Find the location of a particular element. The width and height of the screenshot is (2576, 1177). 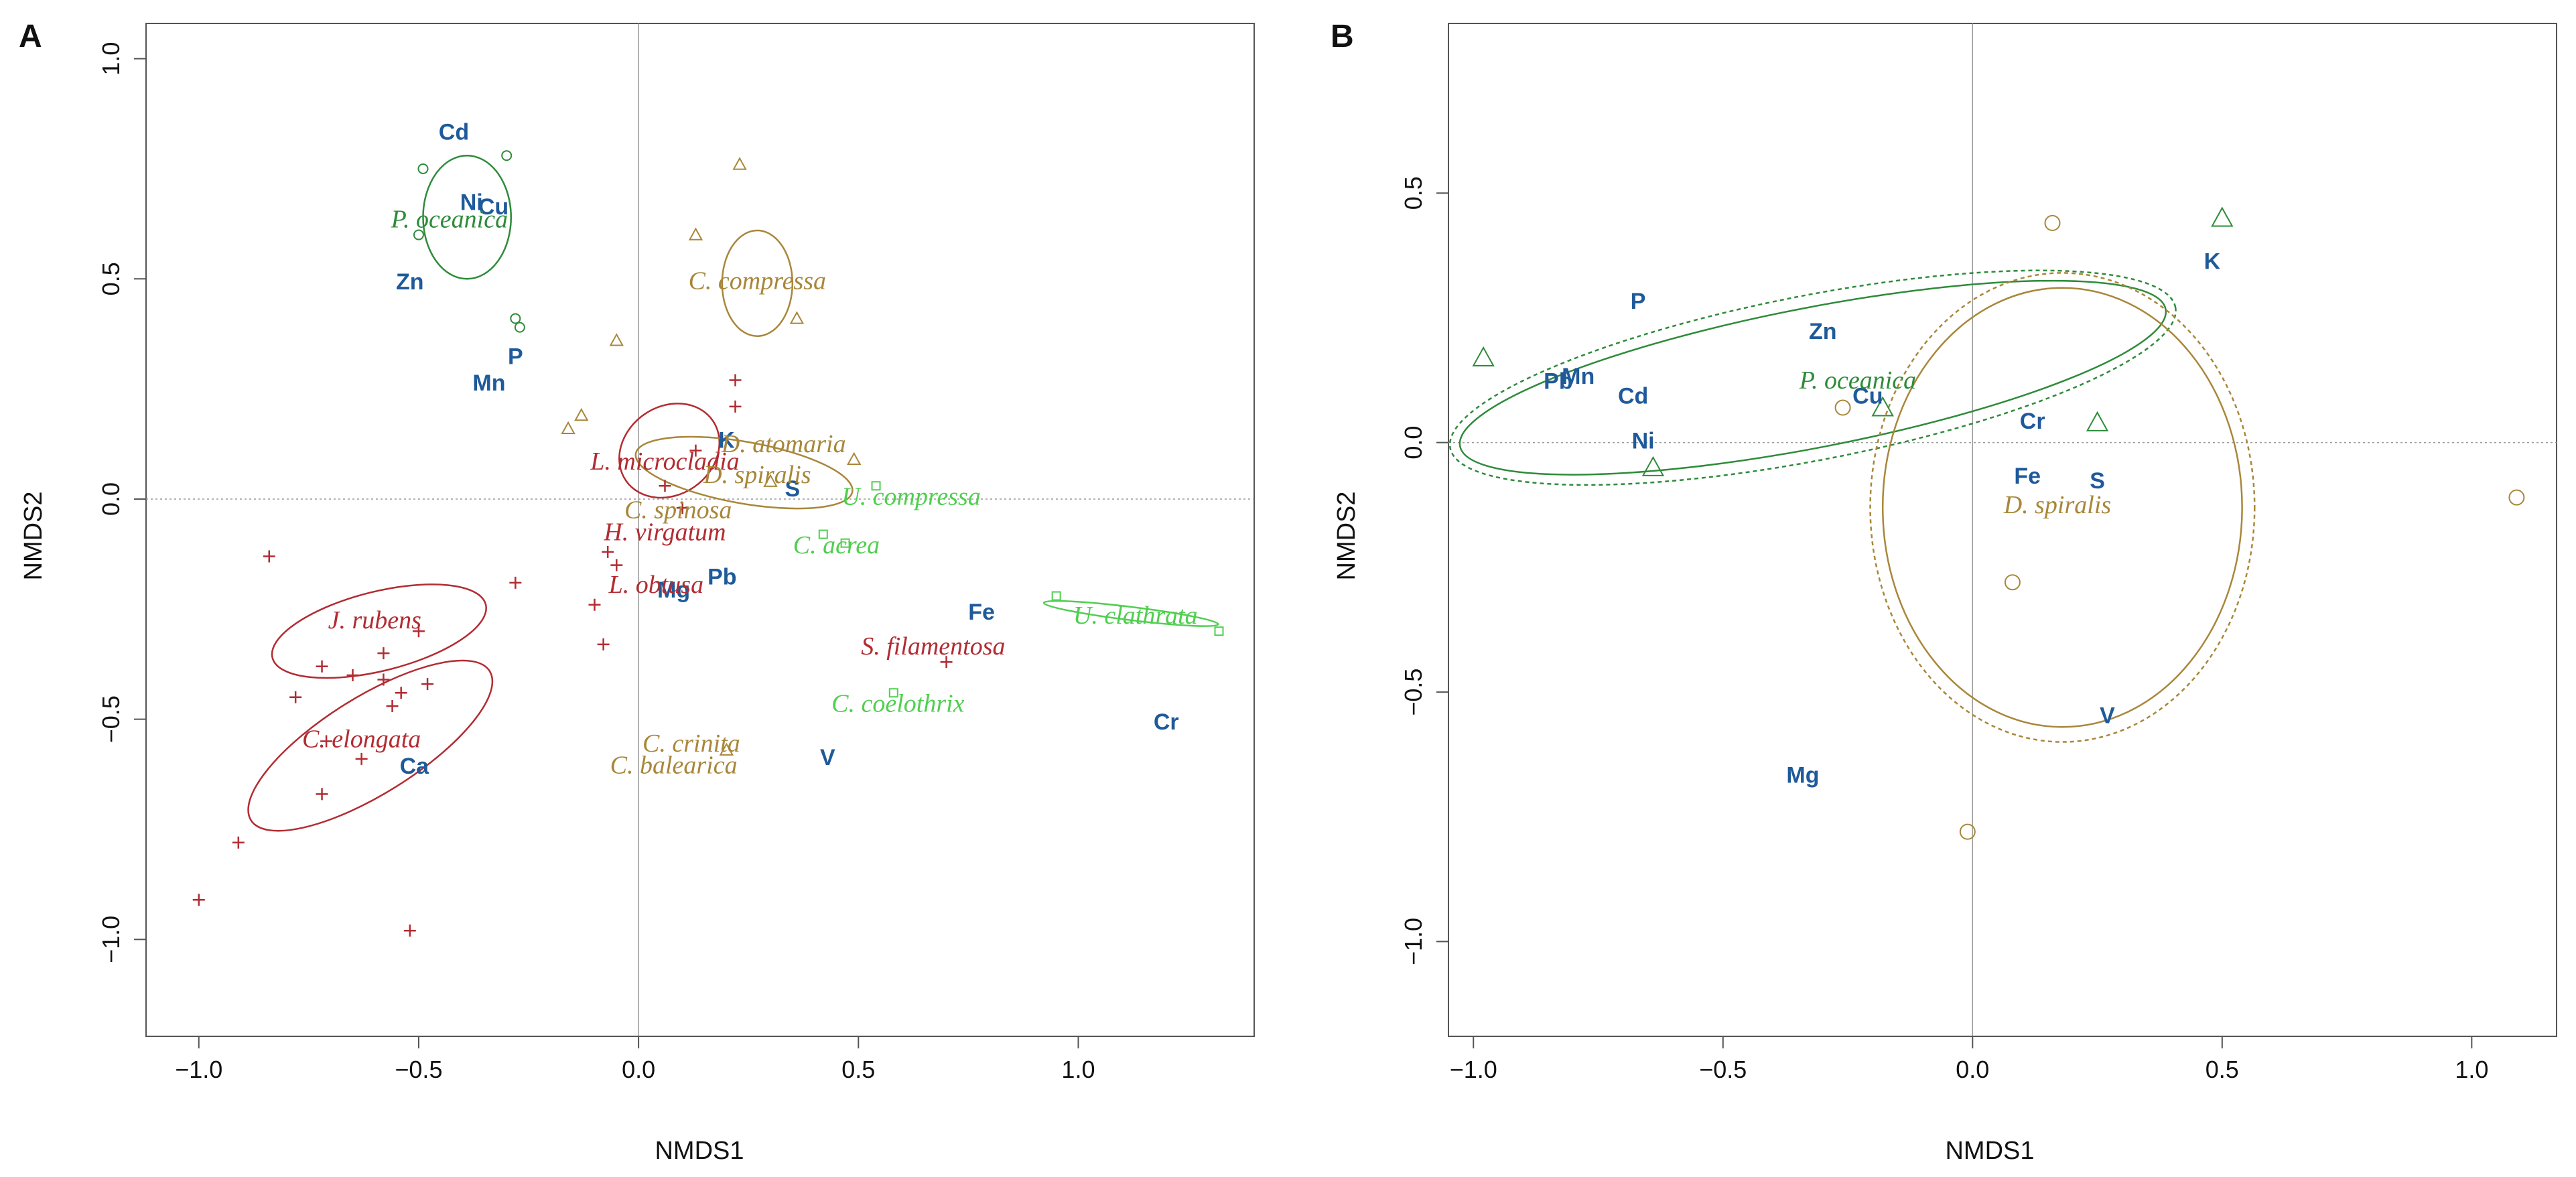

panel-a-letter: A is located at coordinates (30, 36).